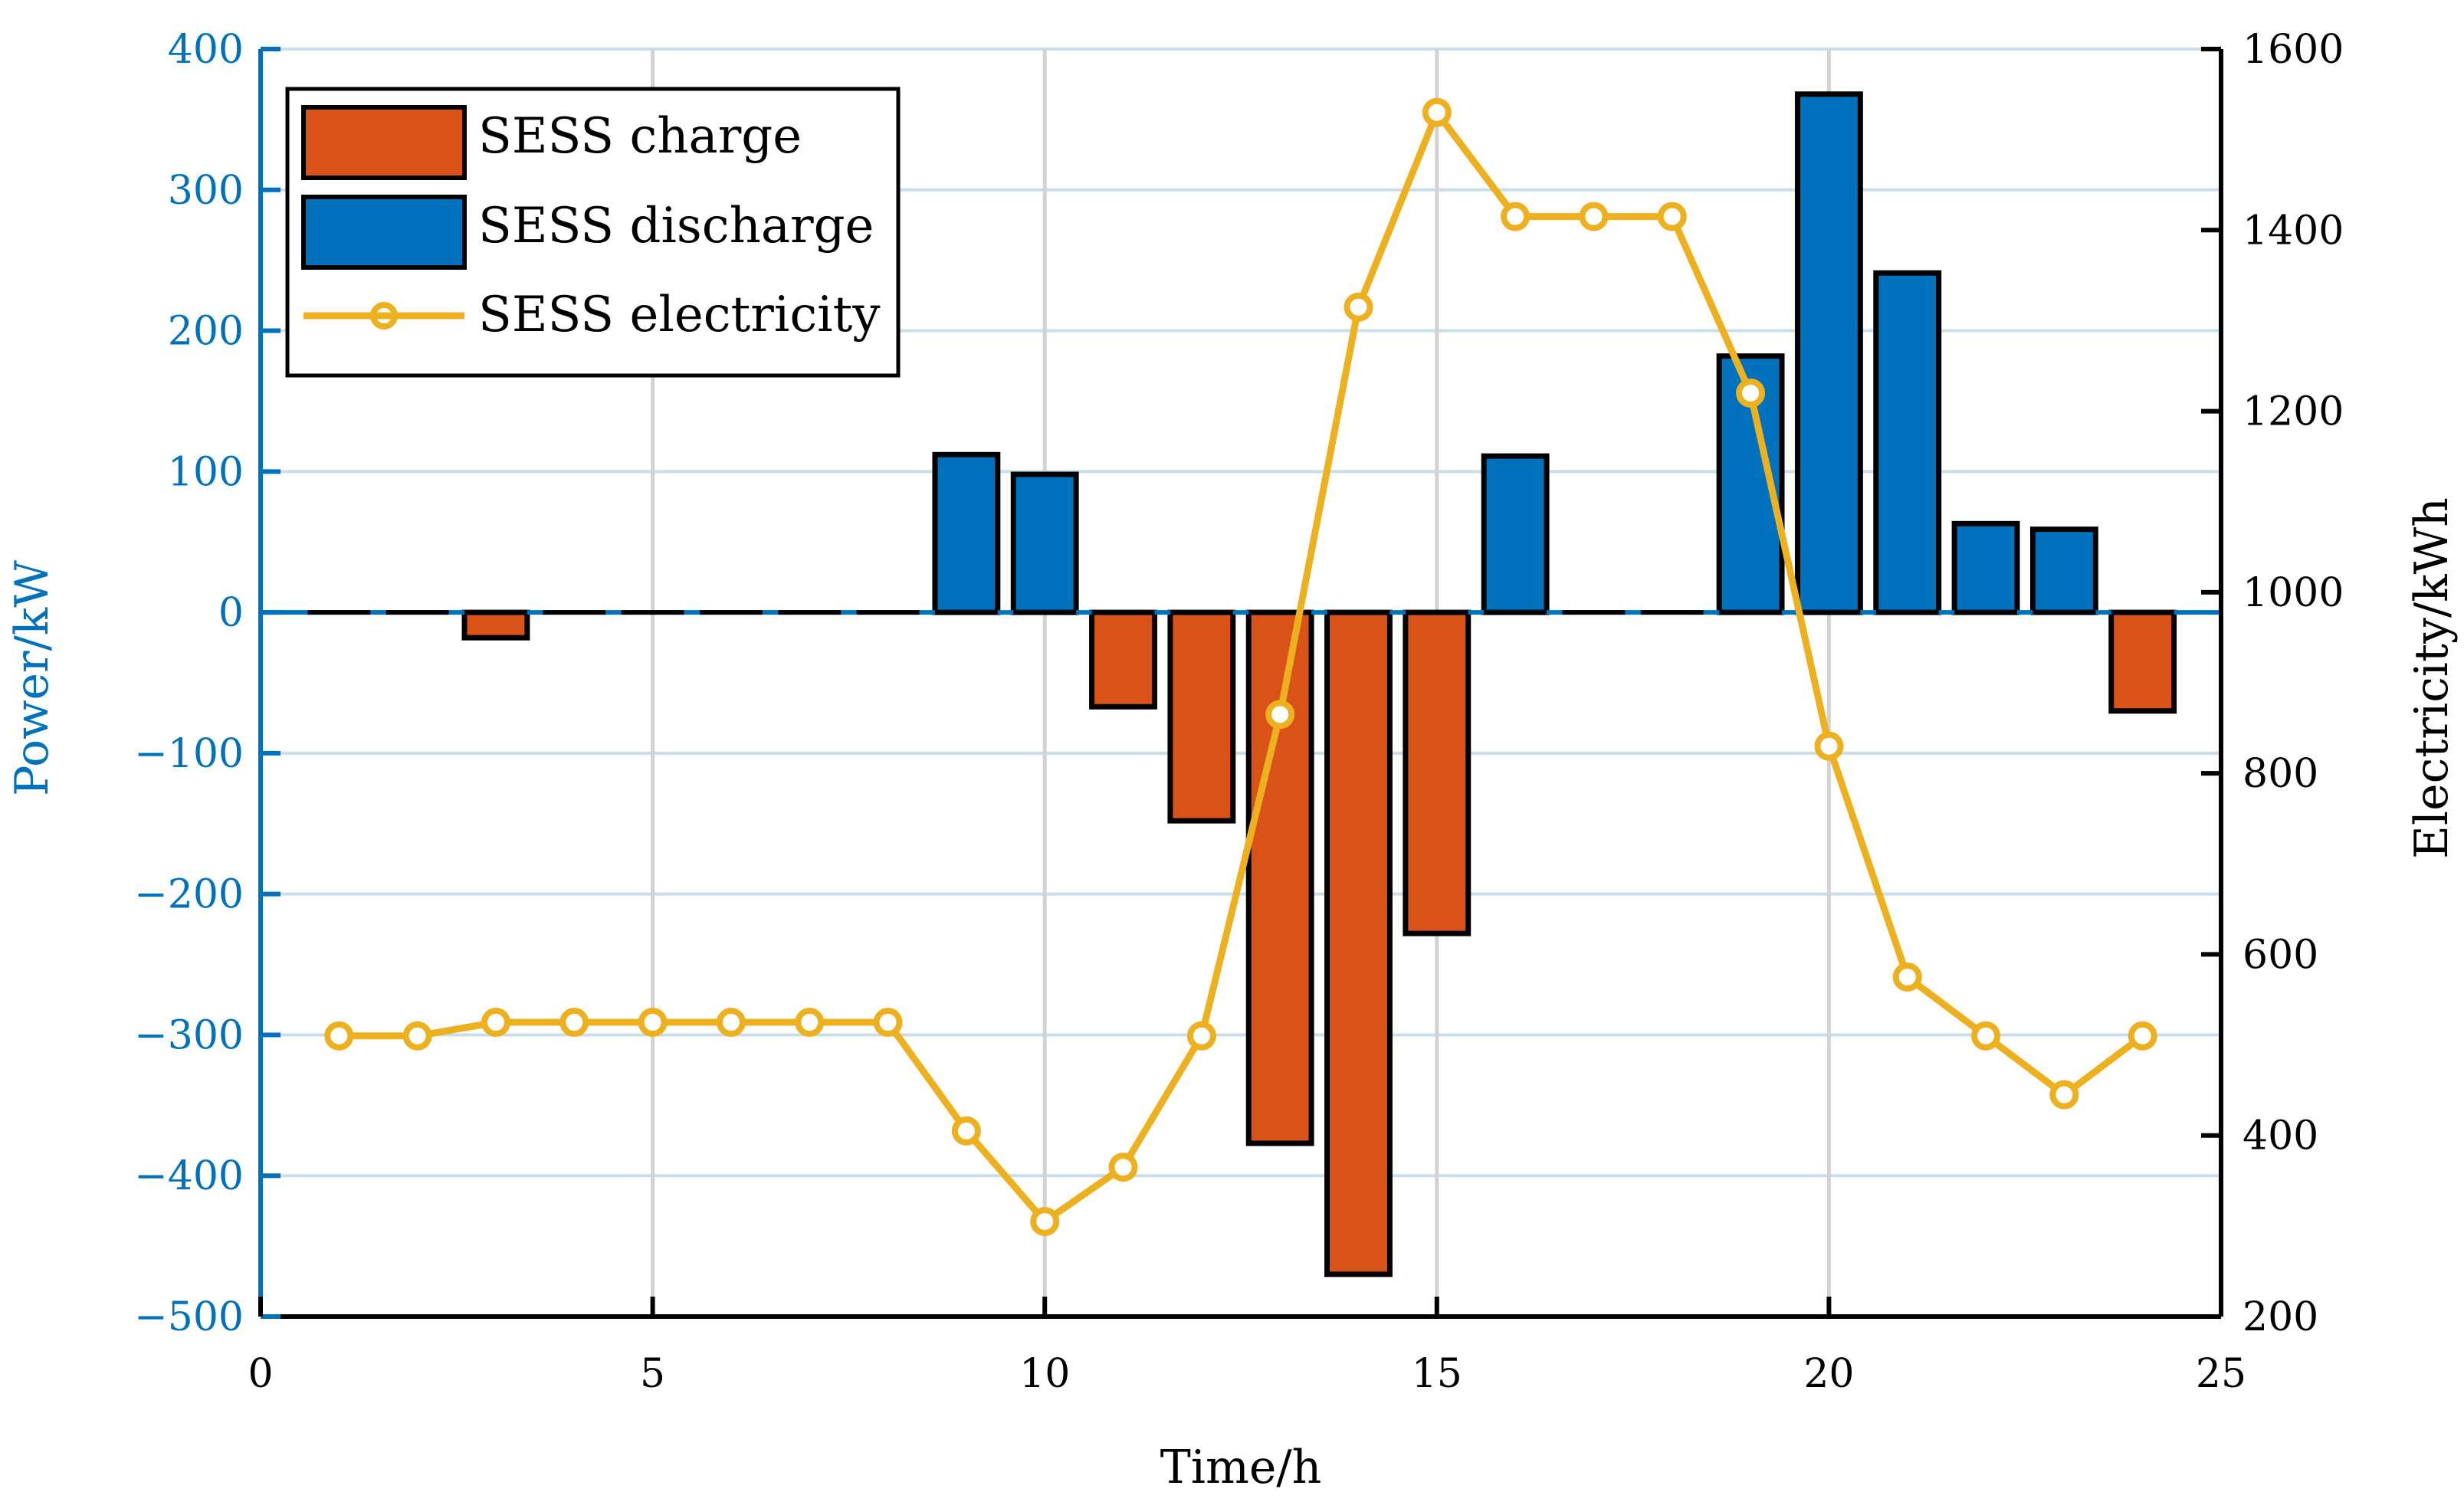 The width and height of the screenshot is (2464, 1502). I want to click on y-right-axis-title: Electricity/kWh, so click(2432, 678).